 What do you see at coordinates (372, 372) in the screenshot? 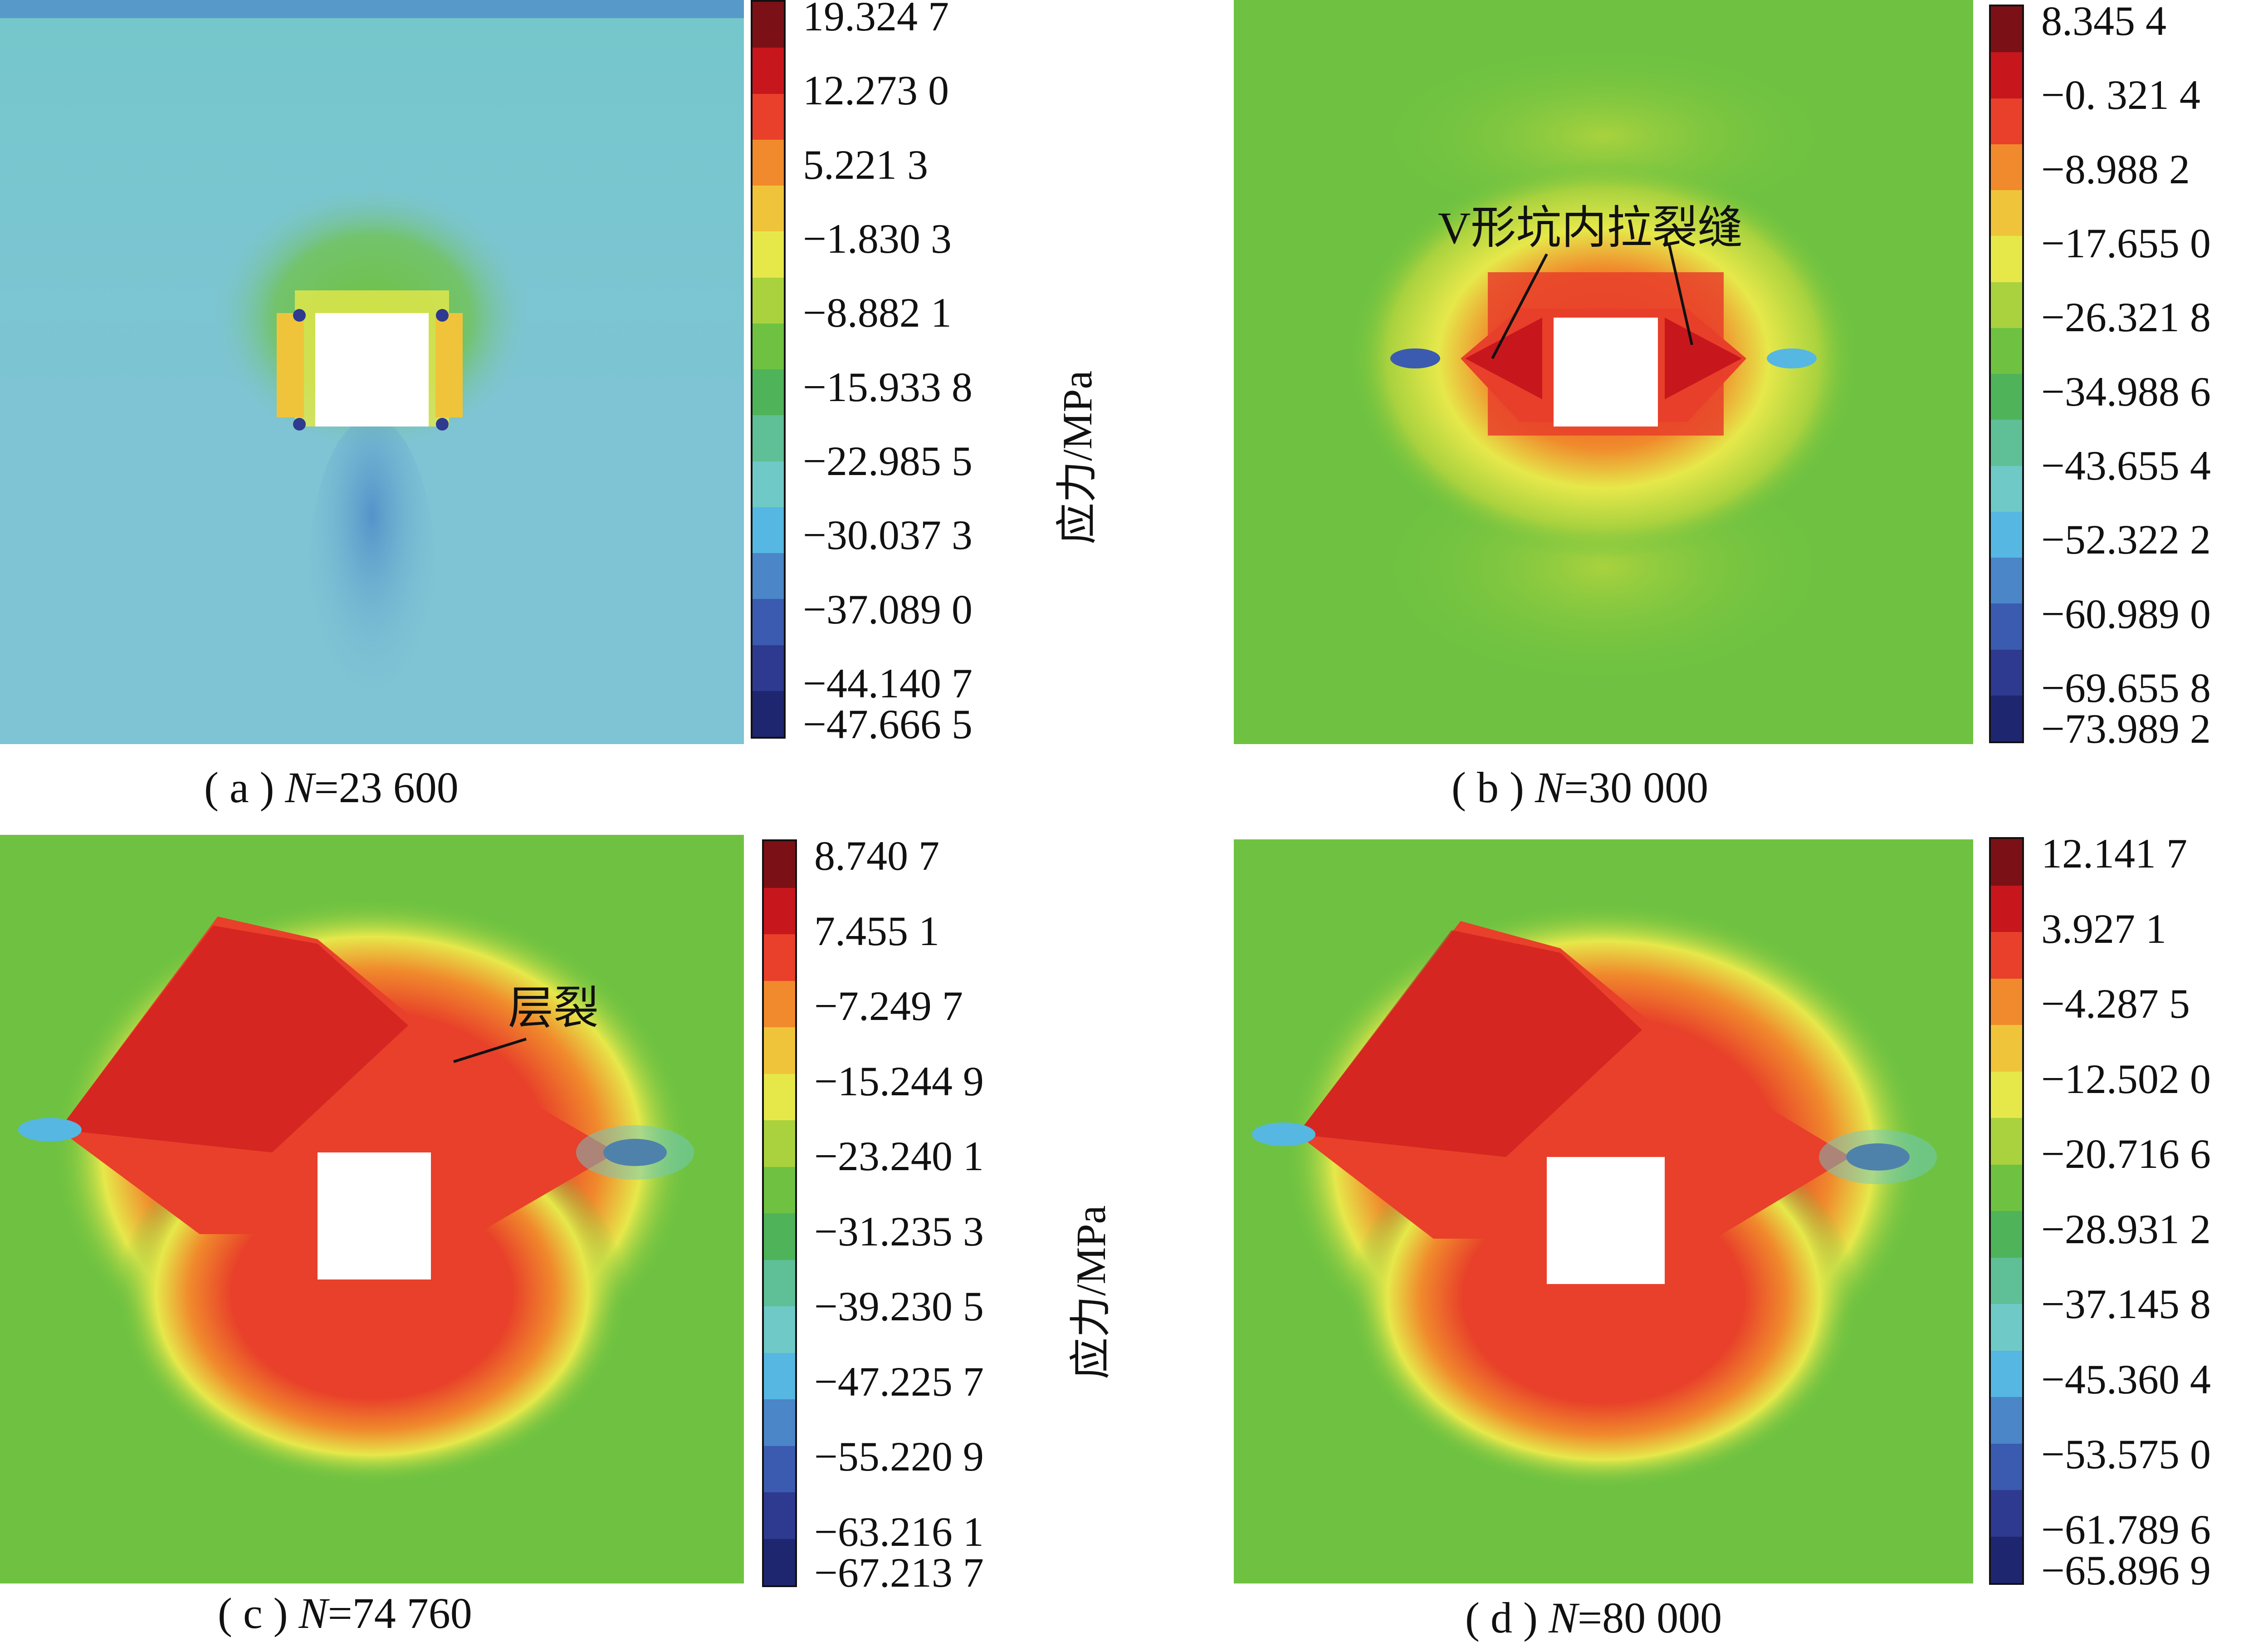
I see `stress-field-a` at bounding box center [372, 372].